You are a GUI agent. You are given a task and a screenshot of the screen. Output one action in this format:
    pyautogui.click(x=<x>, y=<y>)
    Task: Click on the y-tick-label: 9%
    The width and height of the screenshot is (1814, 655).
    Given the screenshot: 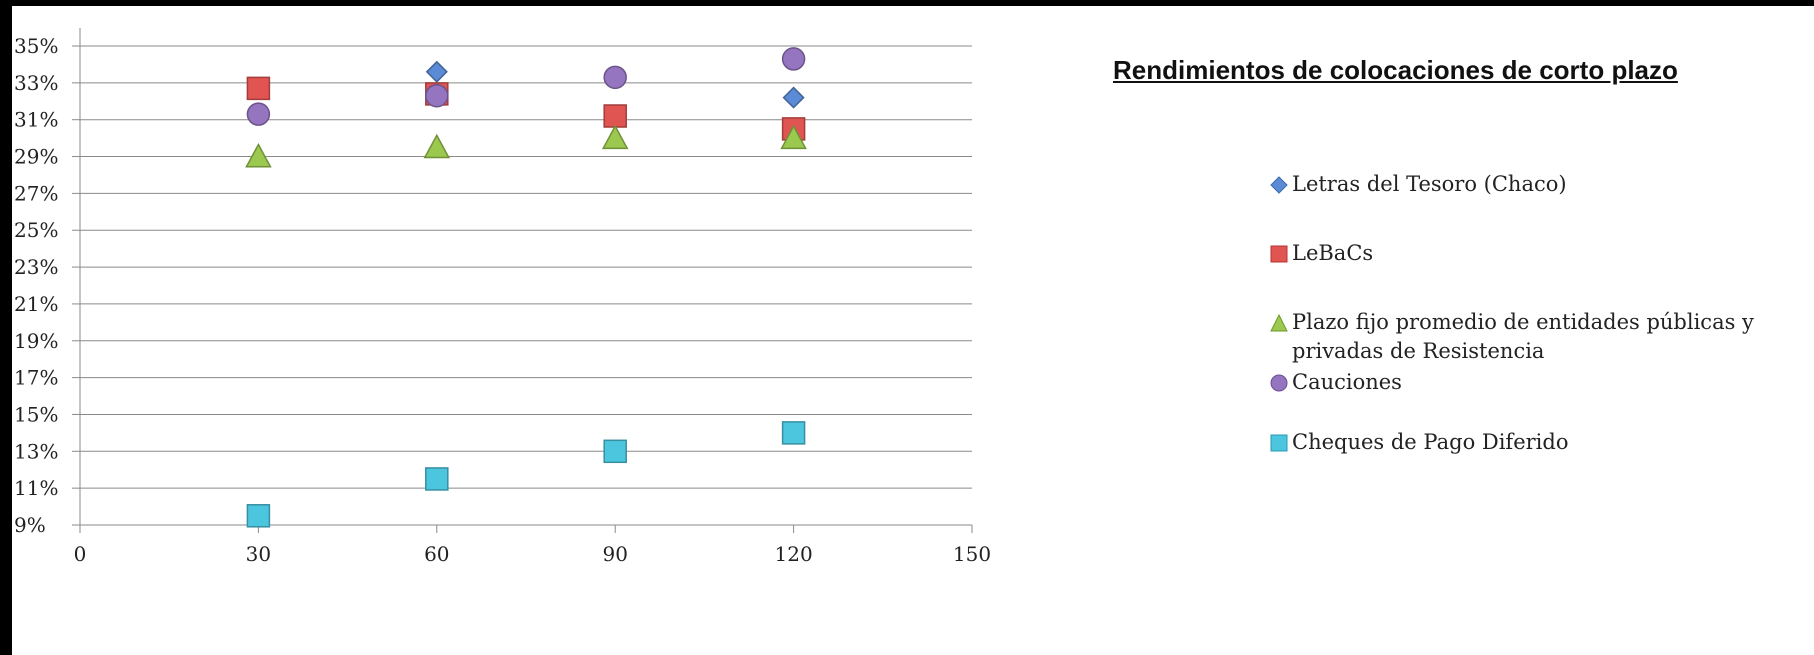 What is the action you would take?
    pyautogui.click(x=30, y=525)
    